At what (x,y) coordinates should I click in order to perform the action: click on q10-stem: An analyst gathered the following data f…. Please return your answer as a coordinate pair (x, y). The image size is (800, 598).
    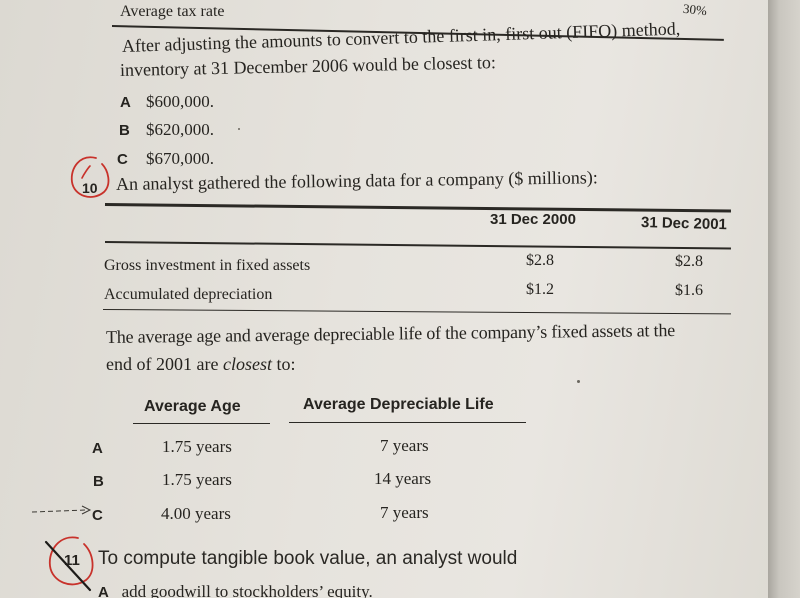
    Looking at the image, I should click on (356, 180).